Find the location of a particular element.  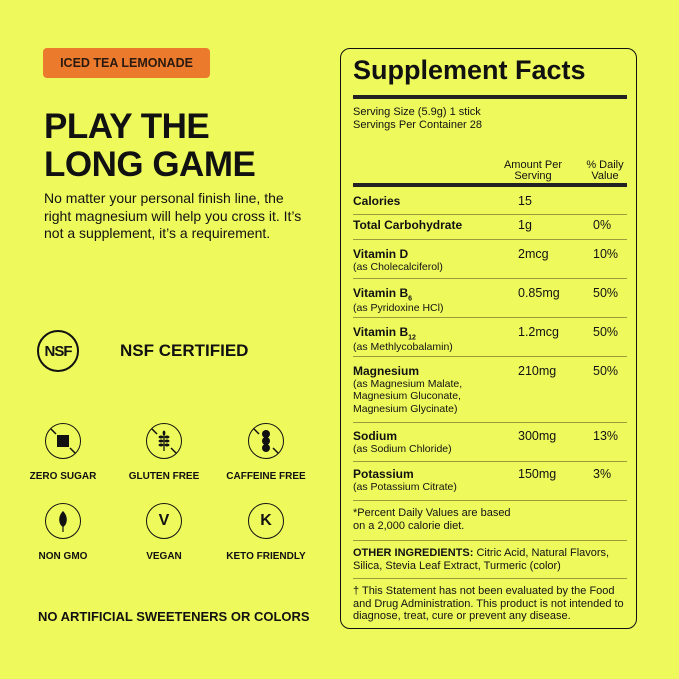

dv-header: % Daily Value is located at coordinates (605, 171).